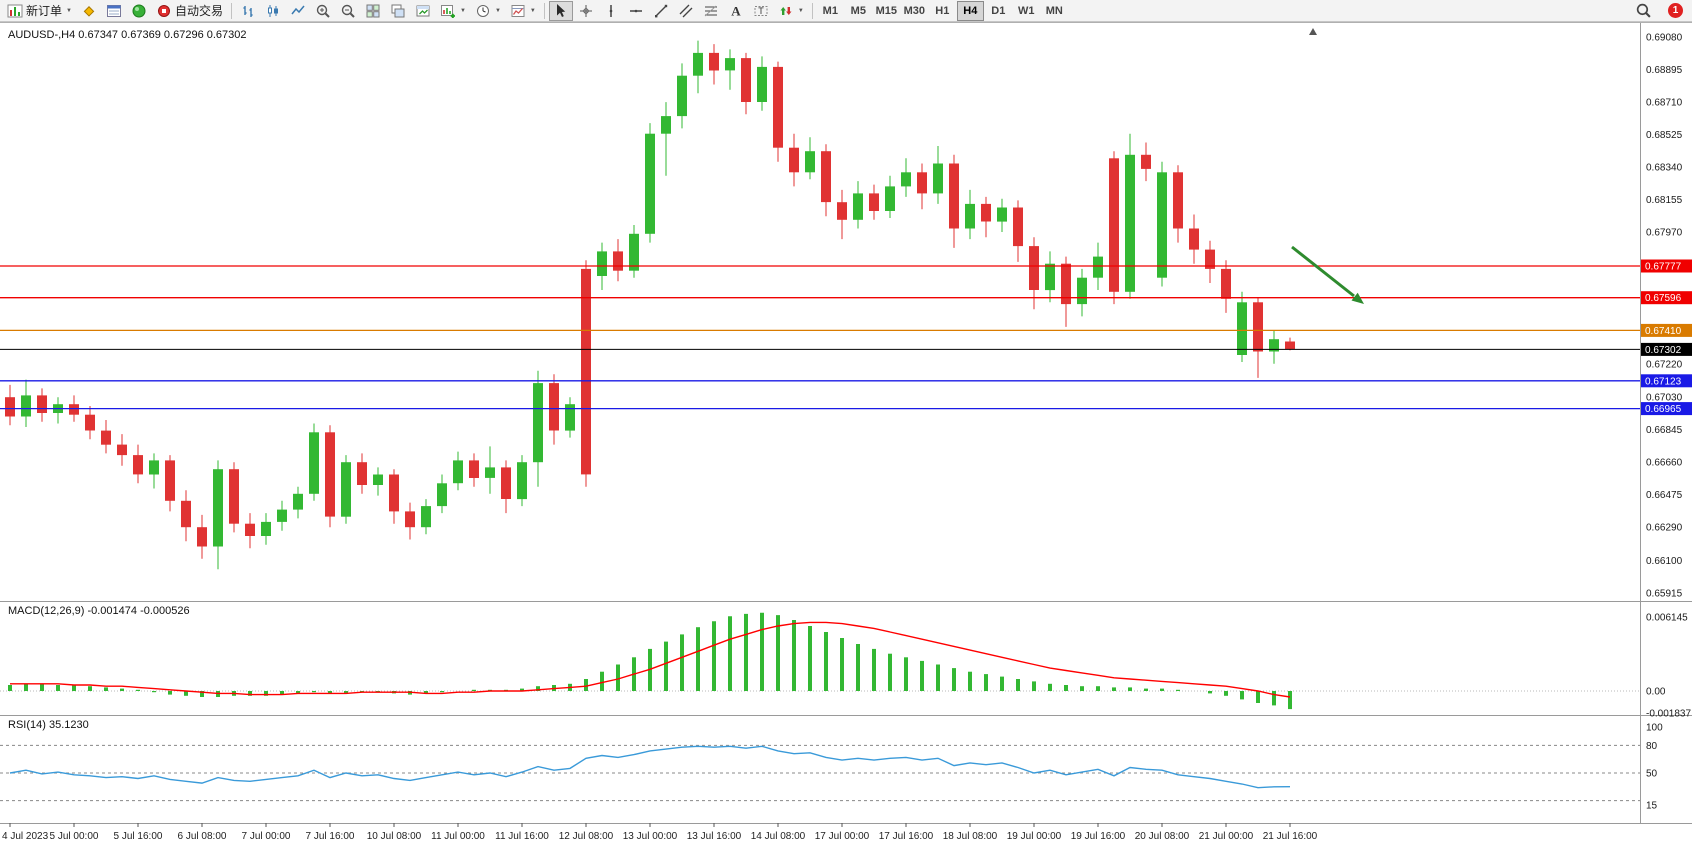 The height and width of the screenshot is (848, 1692). Describe the element at coordinates (942, 11) in the screenshot. I see `timeframe-h1: H1` at that location.